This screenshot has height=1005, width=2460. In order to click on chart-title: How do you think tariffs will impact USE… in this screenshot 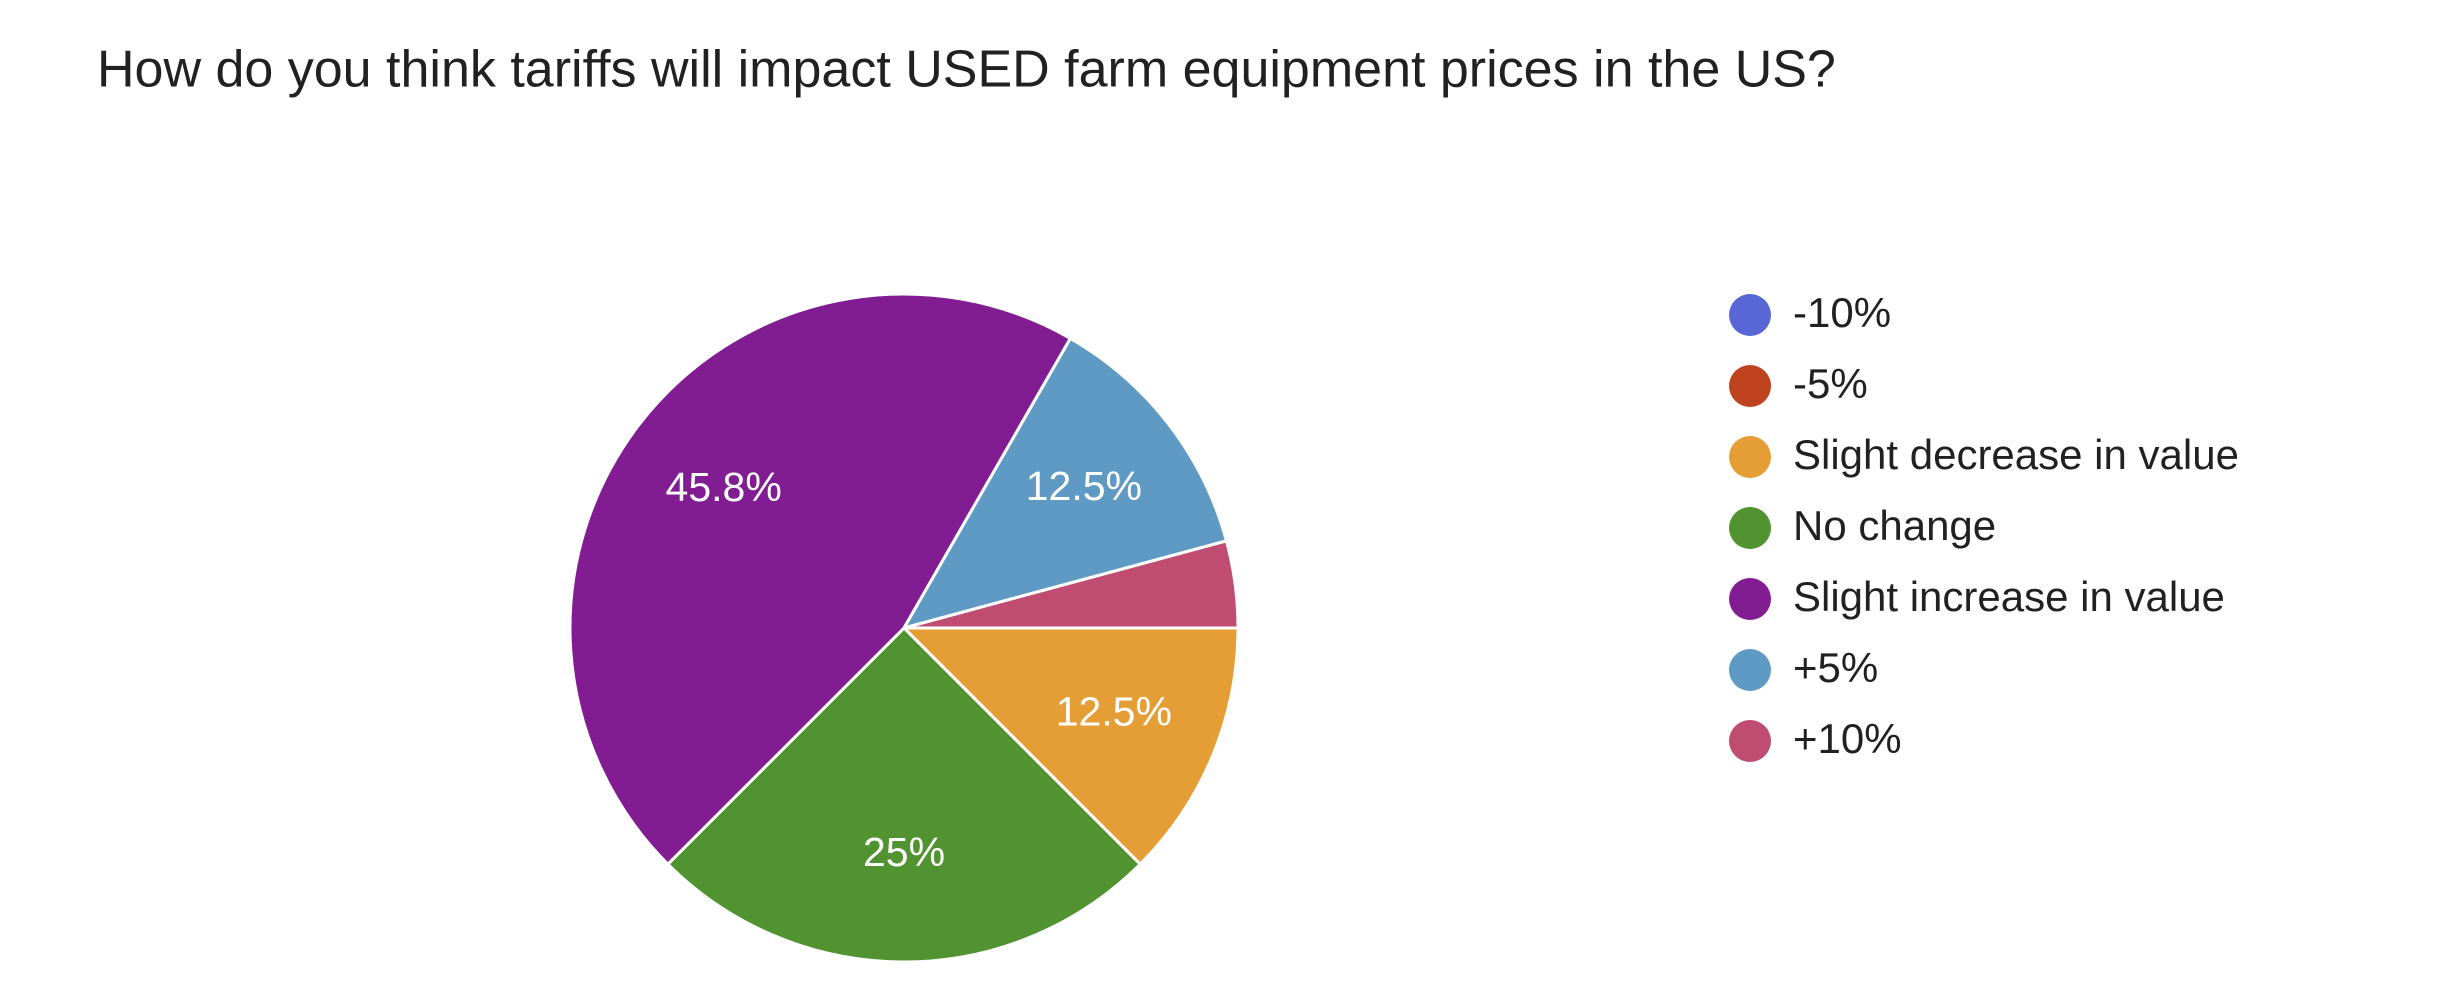, I will do `click(966, 70)`.